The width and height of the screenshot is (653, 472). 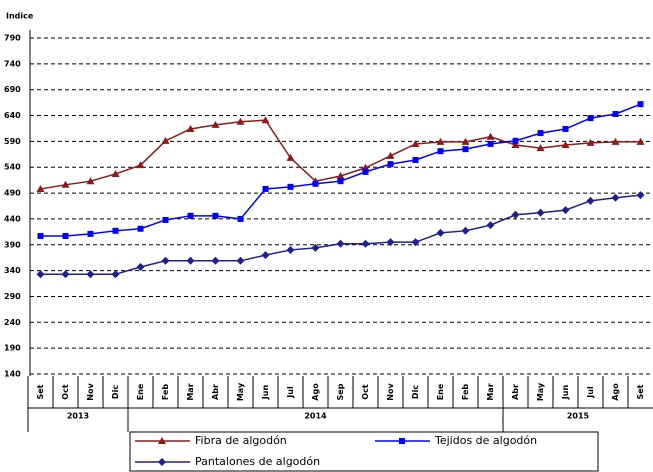 What do you see at coordinates (12, 115) in the screenshot?
I see `y-tick-label: 640` at bounding box center [12, 115].